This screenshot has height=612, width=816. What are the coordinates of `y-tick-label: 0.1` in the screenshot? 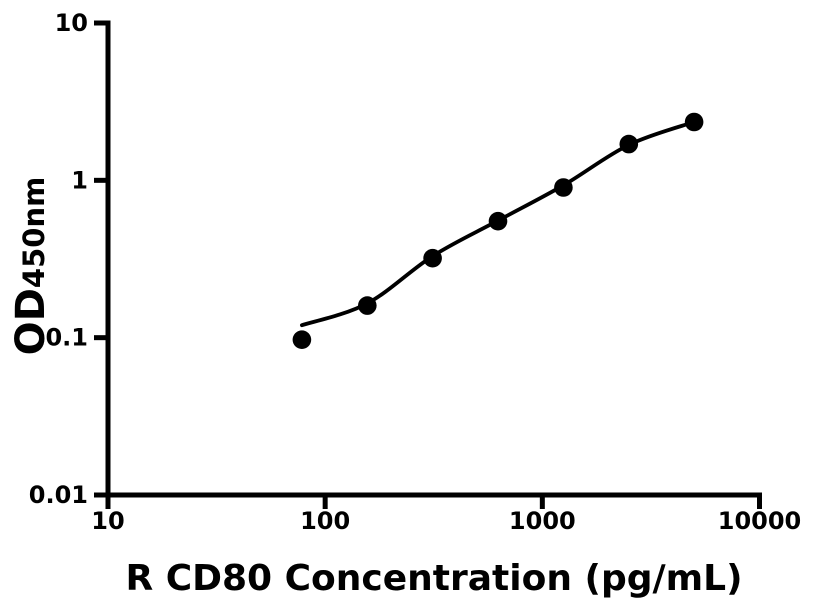 It's located at (66, 338).